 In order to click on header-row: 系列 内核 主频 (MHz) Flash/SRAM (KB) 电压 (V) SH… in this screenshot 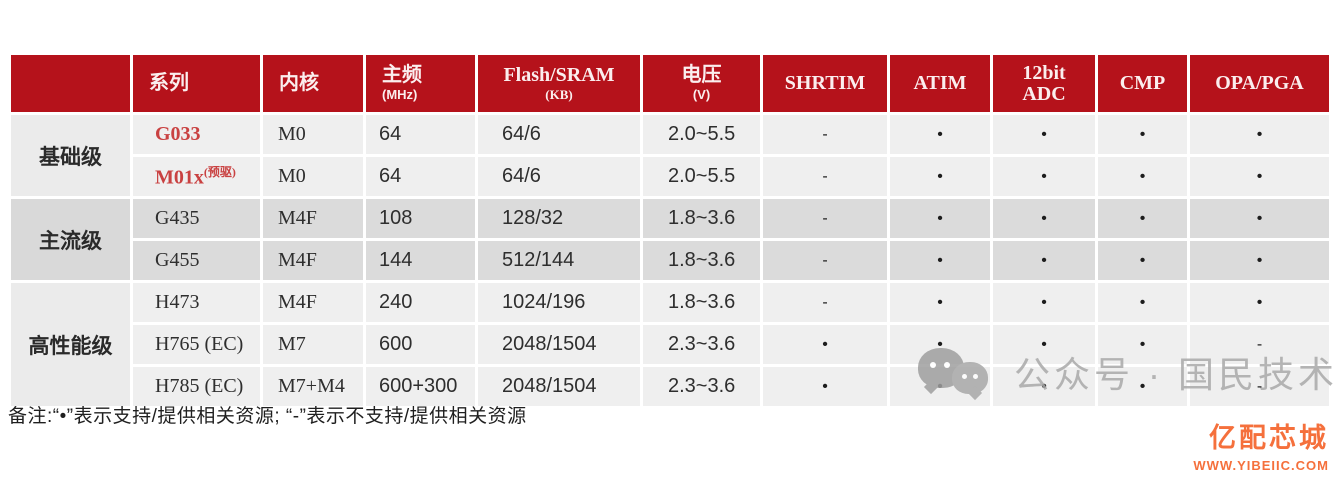, I will do `click(670, 83)`.